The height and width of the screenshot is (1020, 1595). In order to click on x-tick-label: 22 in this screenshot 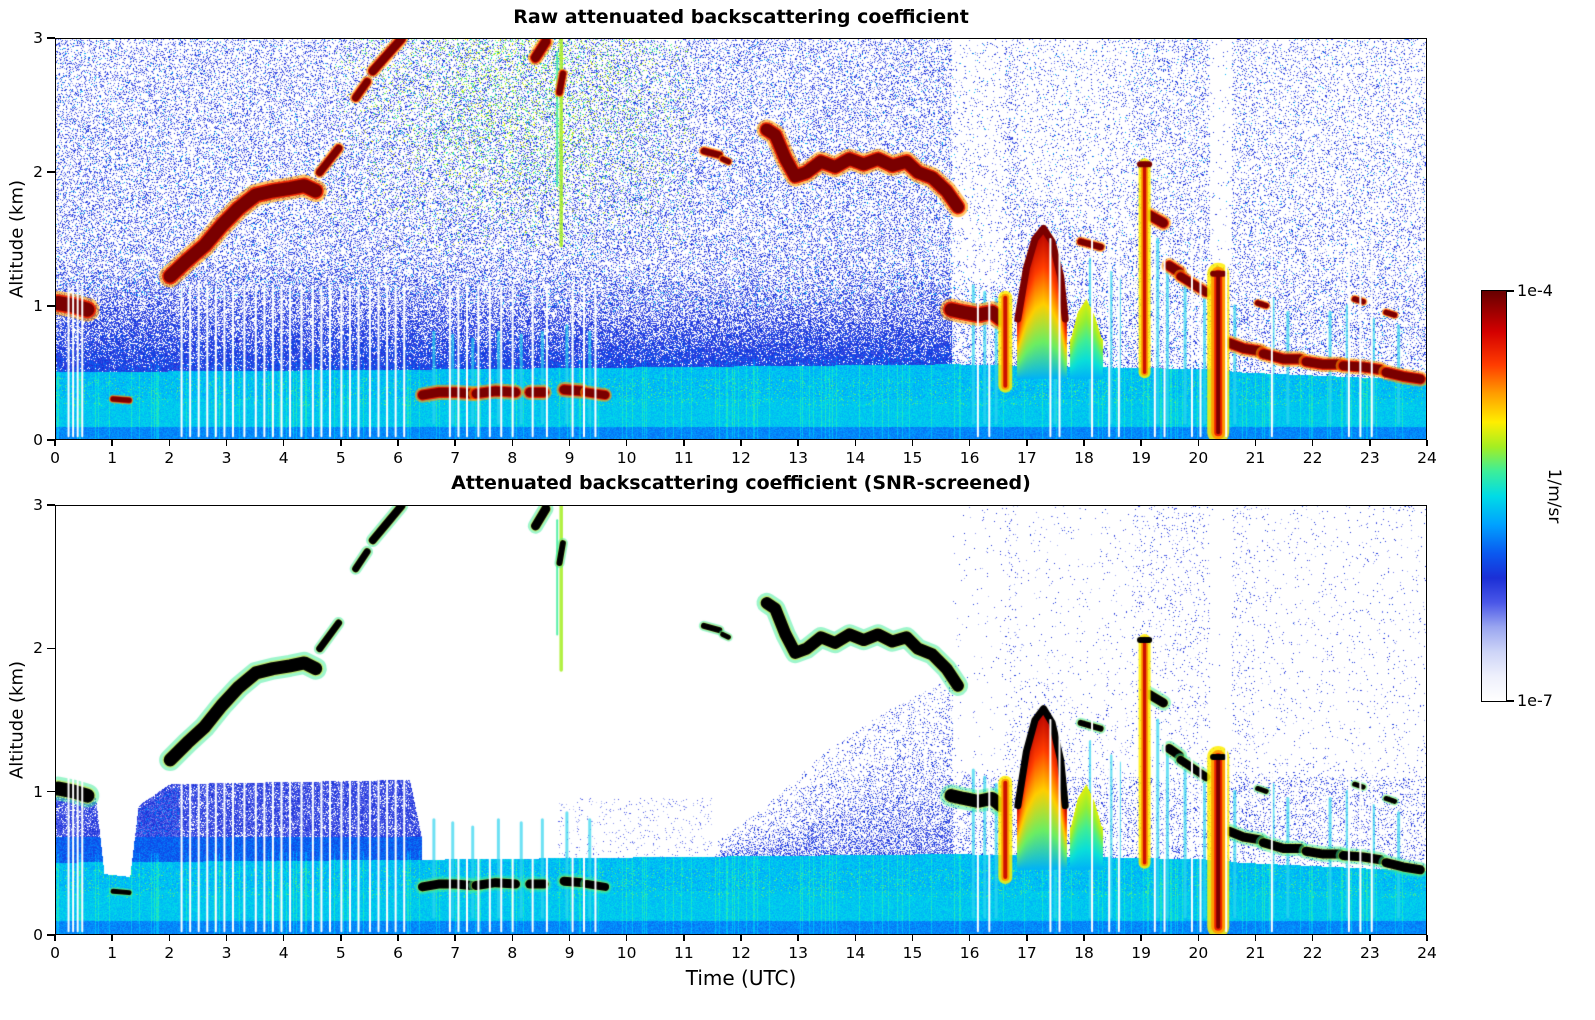, I will do `click(1312, 458)`.